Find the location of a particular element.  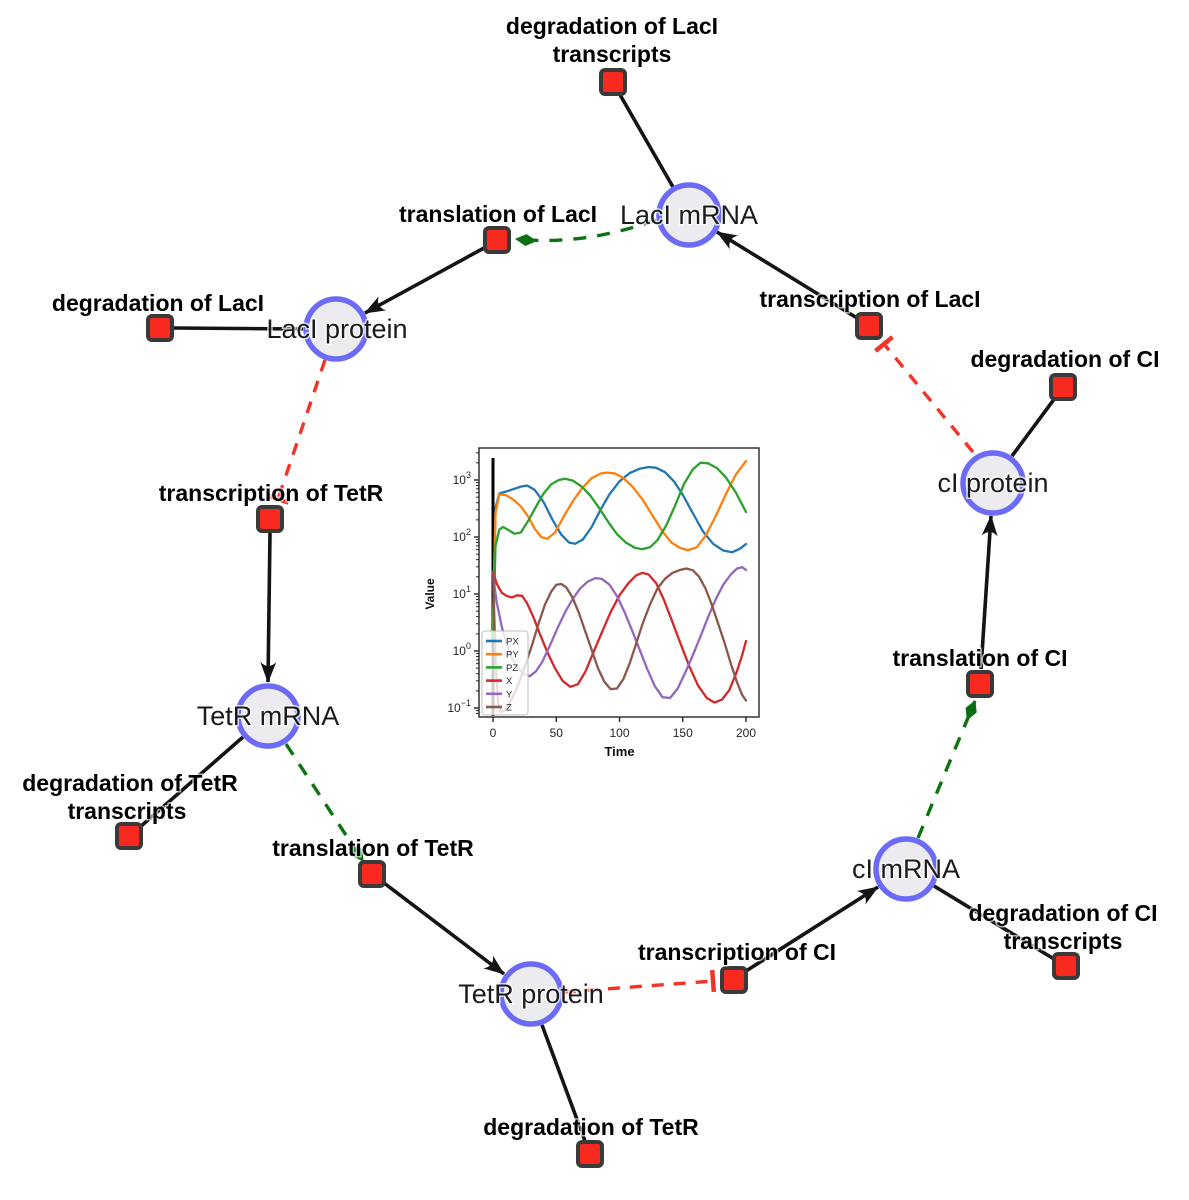

reaction-label-translation-of-laci: translation of LacI is located at coordinates (498, 214).